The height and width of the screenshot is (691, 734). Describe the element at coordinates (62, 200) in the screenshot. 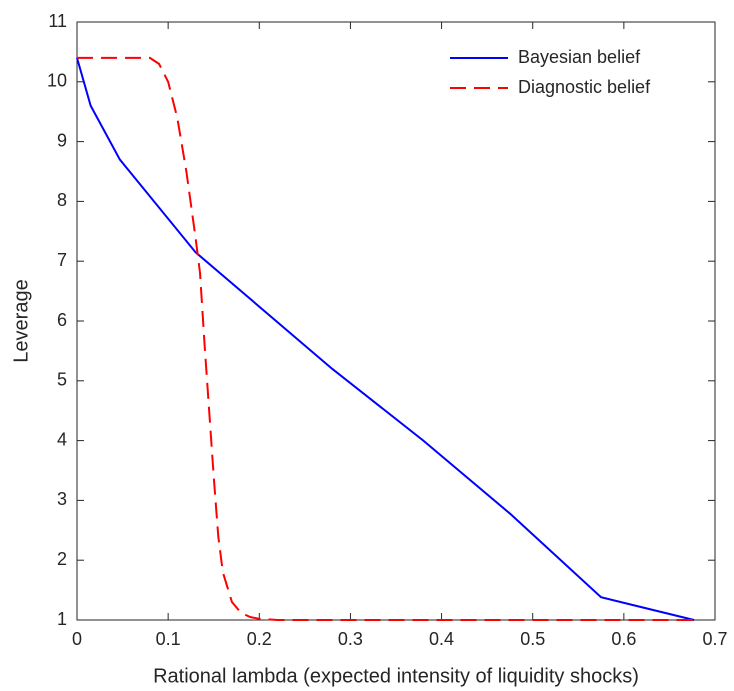

I see `y-tick-label: 8` at that location.